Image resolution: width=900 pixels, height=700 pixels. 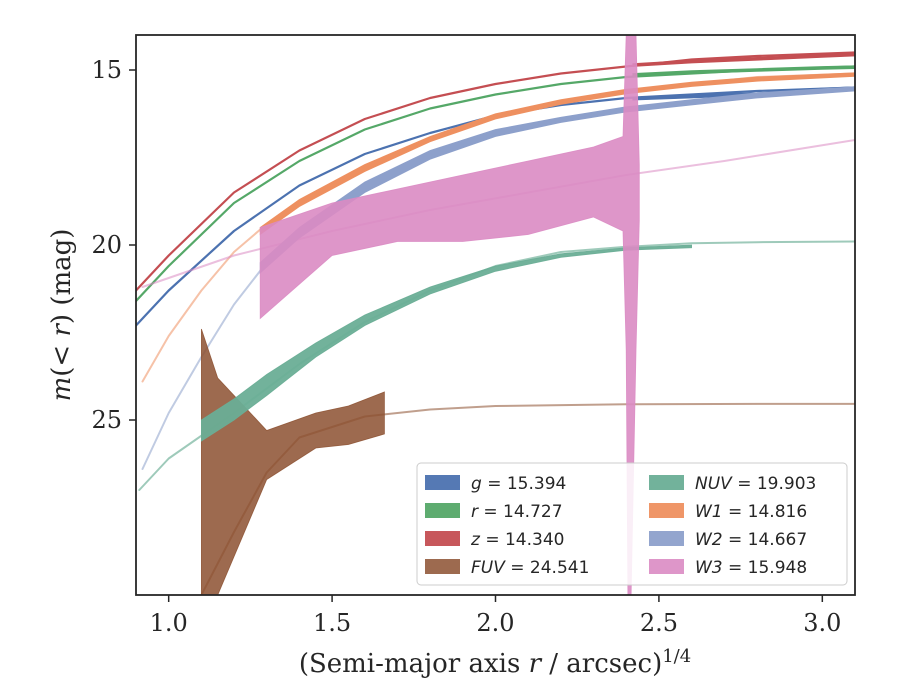 What do you see at coordinates (169, 623) in the screenshot?
I see `x-tick-label: 1.0` at bounding box center [169, 623].